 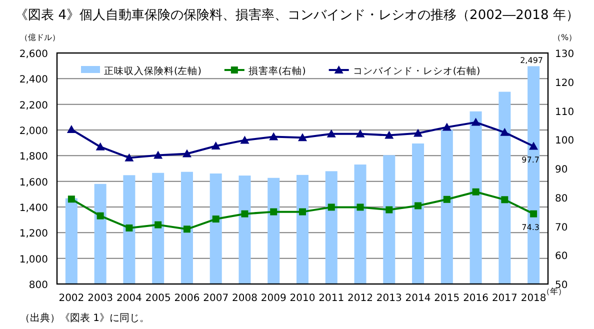 What do you see at coordinates (33, 208) in the screenshot?
I see `y-tick-label: 1,400` at bounding box center [33, 208].